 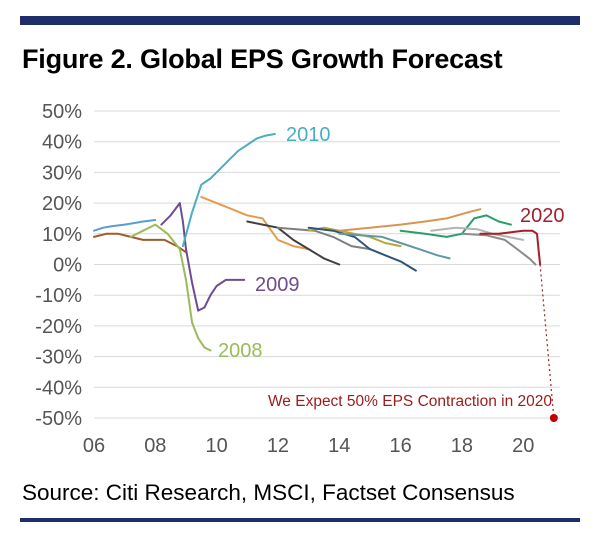 What do you see at coordinates (58, 419) in the screenshot?
I see `y-tick-label: -50%` at bounding box center [58, 419].